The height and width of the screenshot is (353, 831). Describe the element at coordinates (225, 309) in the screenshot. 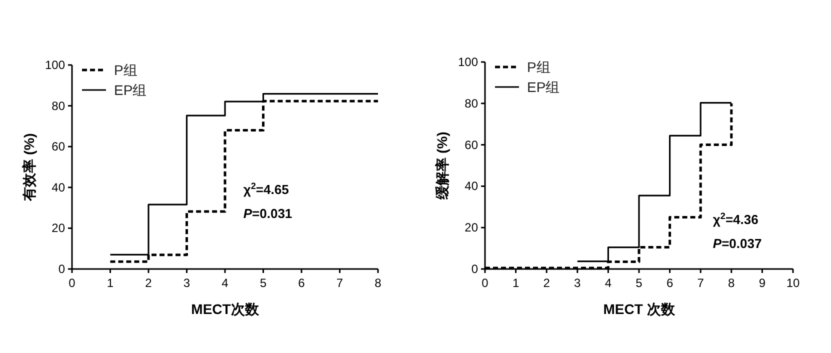

I see `x-axis-title: MECT次数` at that location.